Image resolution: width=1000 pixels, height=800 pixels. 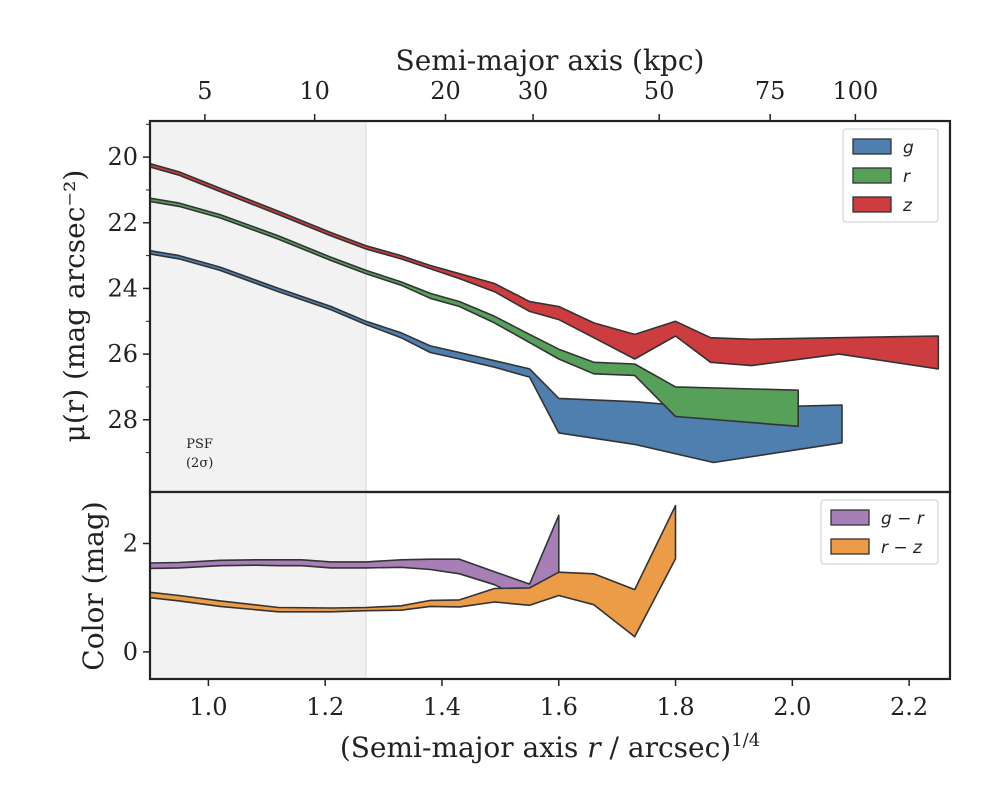 What do you see at coordinates (533, 91) in the screenshot?
I see `sb-toptick-label-3: 30` at bounding box center [533, 91].